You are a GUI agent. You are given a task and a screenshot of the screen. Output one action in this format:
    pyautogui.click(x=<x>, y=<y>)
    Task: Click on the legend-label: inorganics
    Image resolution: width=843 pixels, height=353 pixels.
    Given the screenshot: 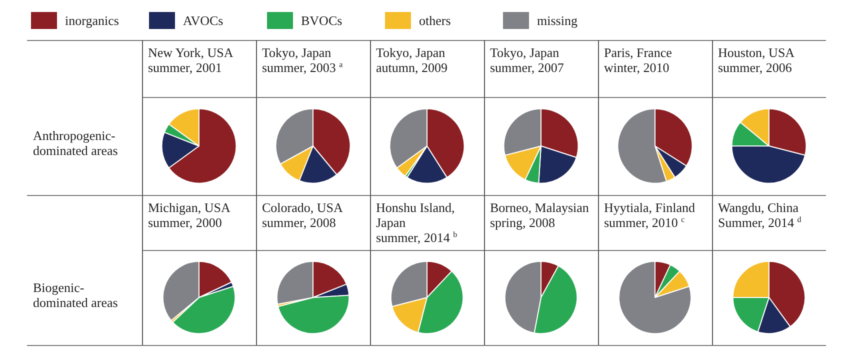 What is the action you would take?
    pyautogui.click(x=92, y=20)
    